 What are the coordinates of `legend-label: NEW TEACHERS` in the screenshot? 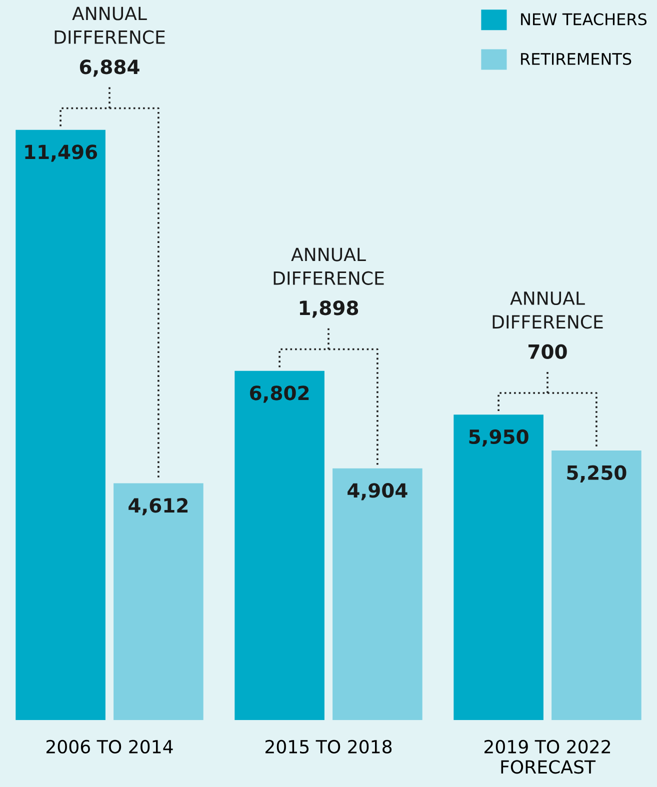 It's located at (584, 19).